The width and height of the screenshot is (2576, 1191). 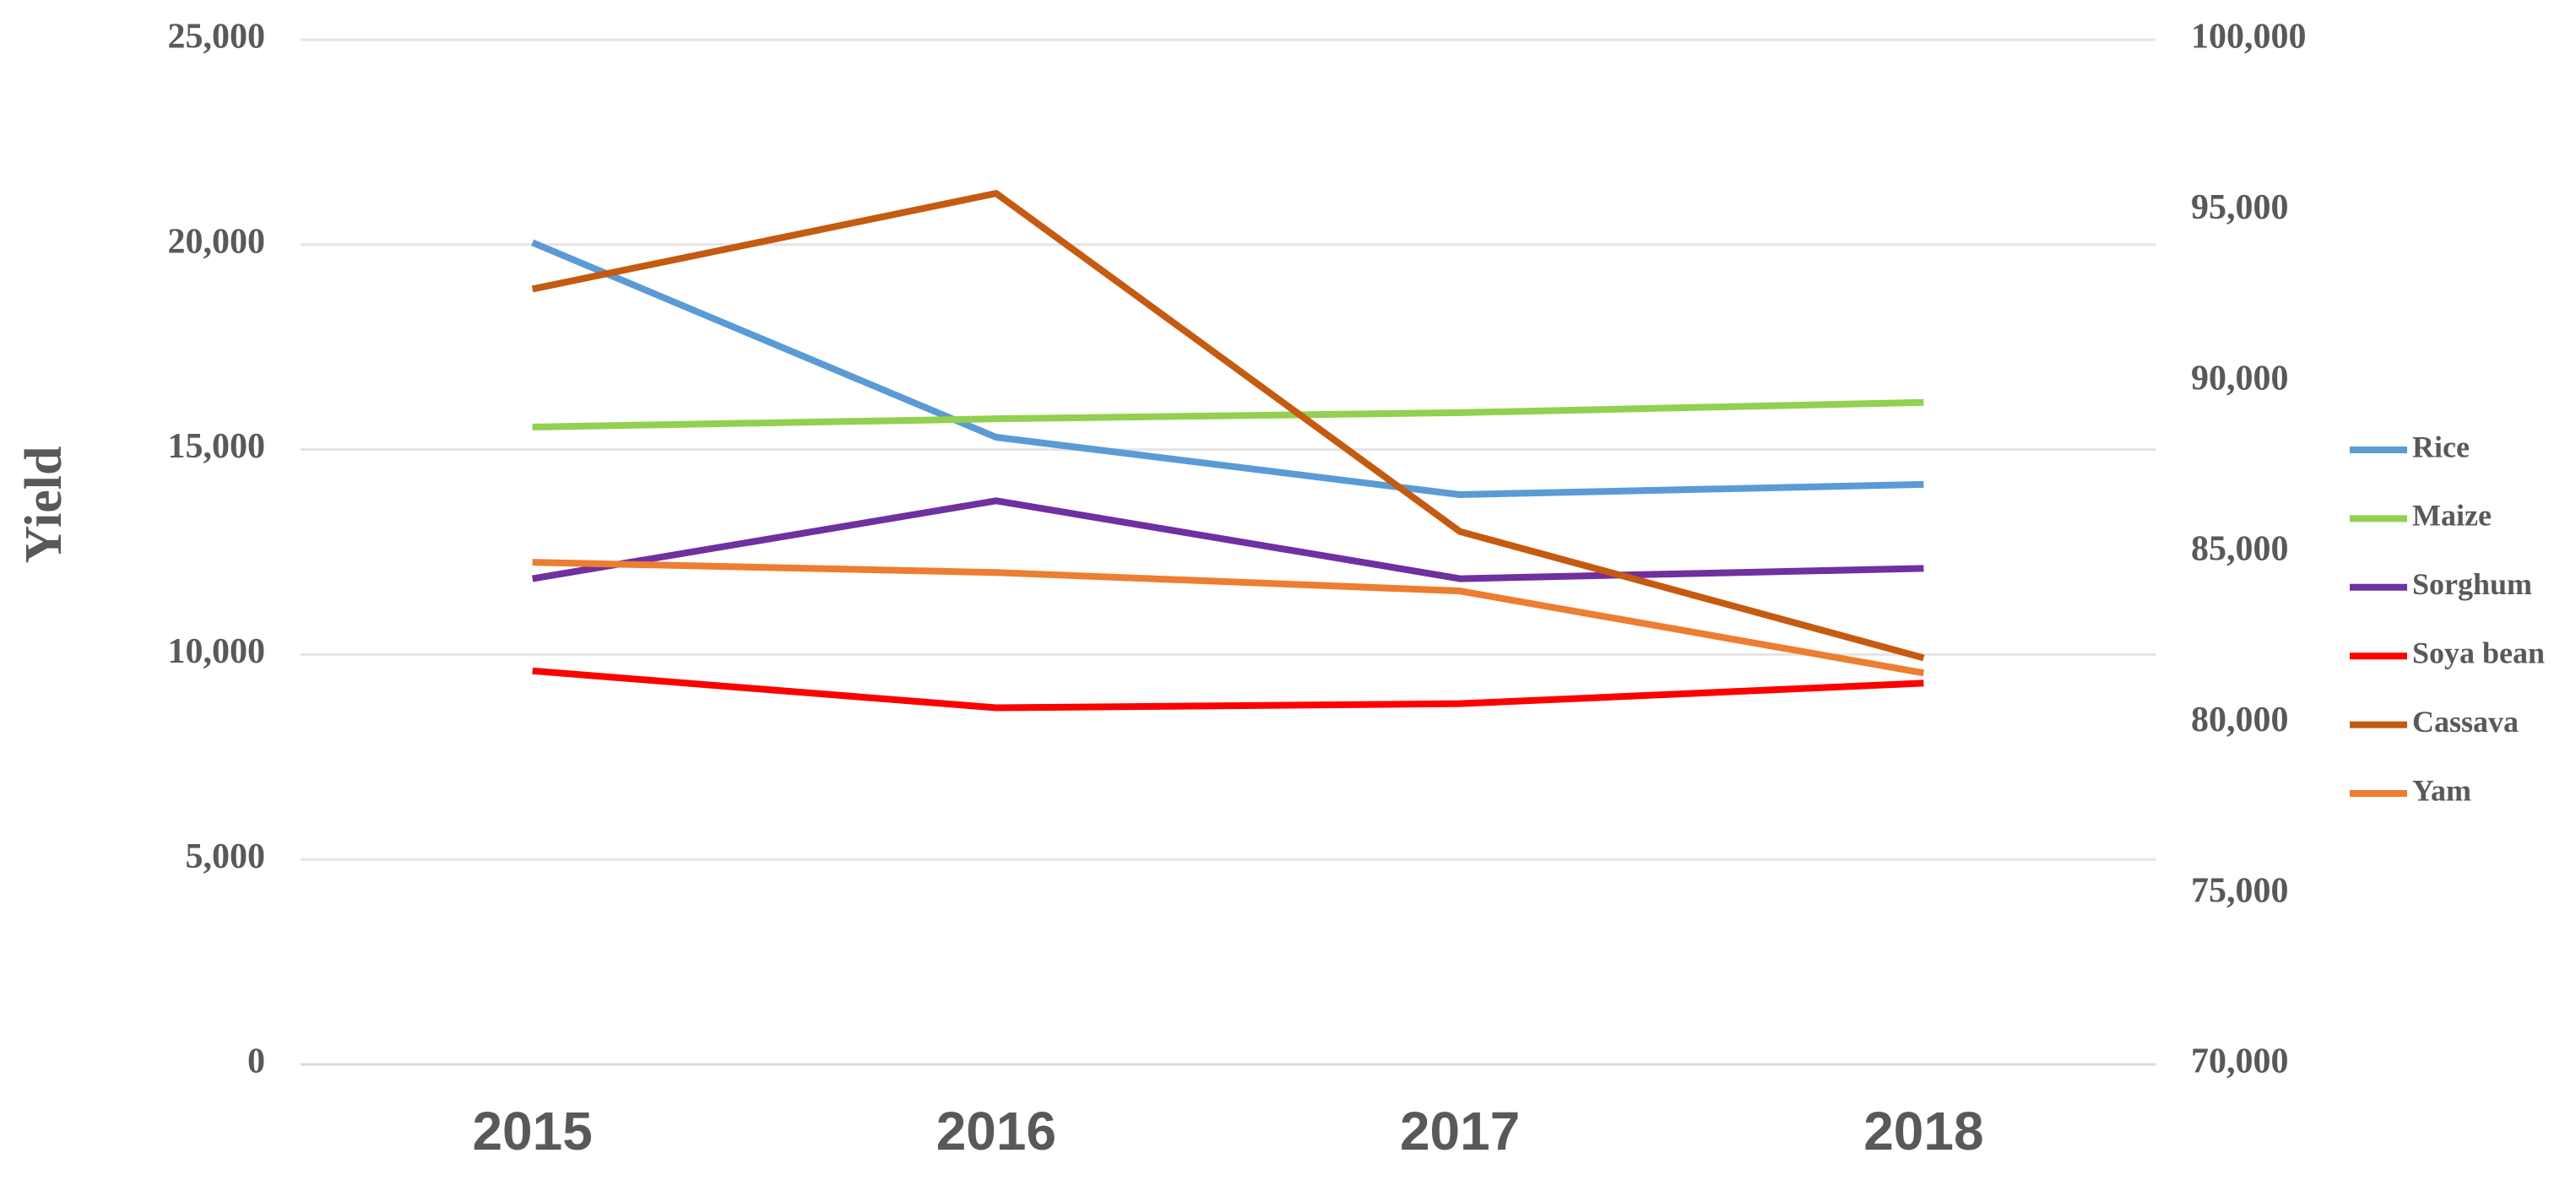 I want to click on y2-tick-label: 95,000, so click(x=2240, y=207).